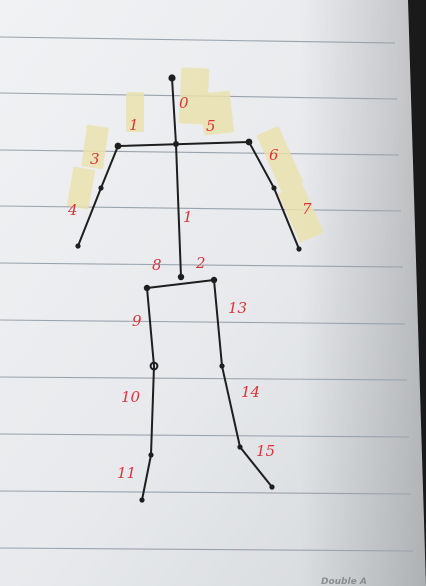 The height and width of the screenshot is (586, 426). What do you see at coordinates (131, 397) in the screenshot?
I see `label-10: 10` at bounding box center [131, 397].